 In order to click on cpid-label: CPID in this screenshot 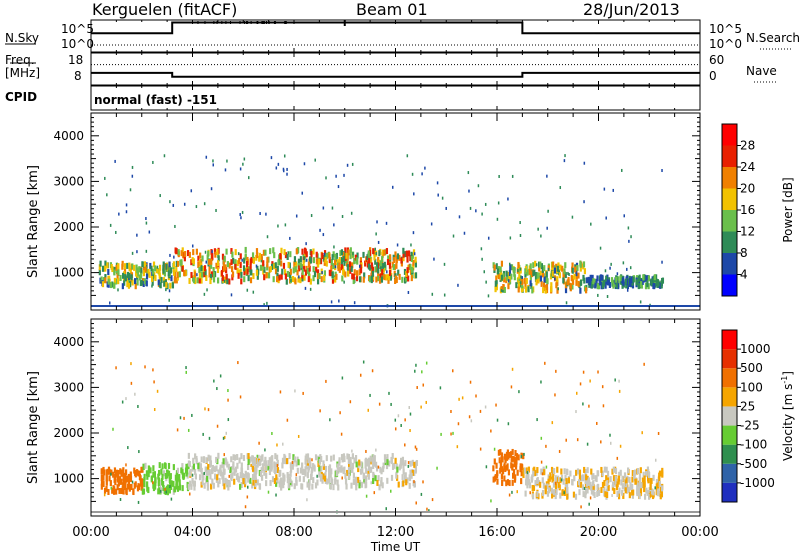, I will do `click(21, 97)`.